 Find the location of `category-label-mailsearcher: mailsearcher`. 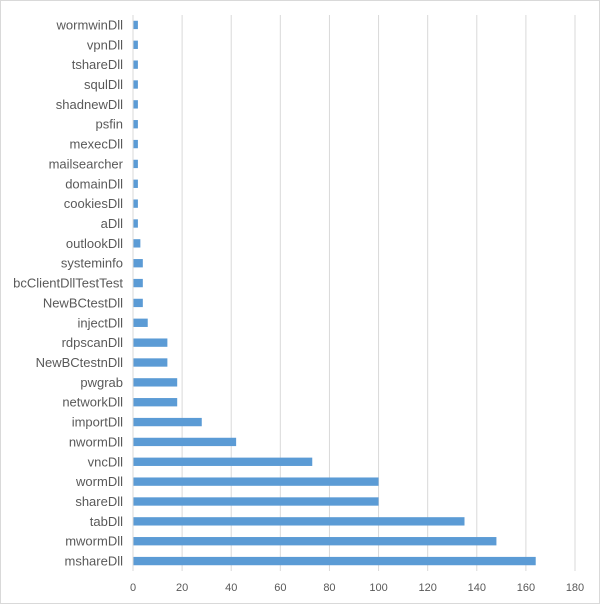

category-label-mailsearcher: mailsearcher is located at coordinates (86, 163).